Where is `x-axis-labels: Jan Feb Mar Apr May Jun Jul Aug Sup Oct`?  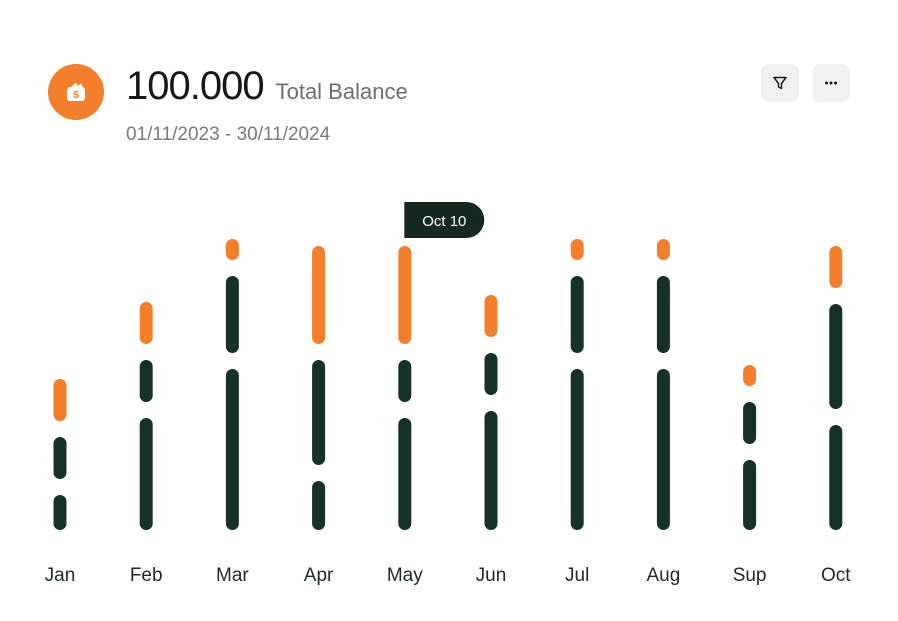
x-axis-labels: Jan Feb Mar Apr May Jun Jul Aug Sup Oct is located at coordinates (448, 575).